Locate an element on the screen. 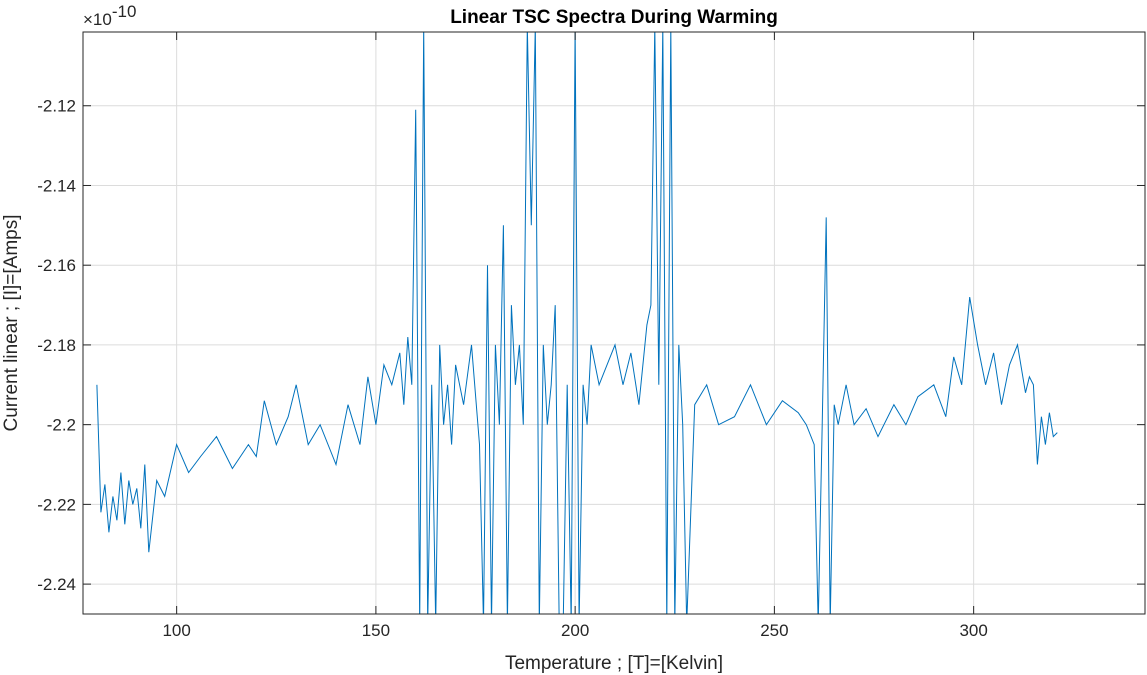 This screenshot has width=1147, height=675. y-tick-label: -2.22 is located at coordinates (56, 504).